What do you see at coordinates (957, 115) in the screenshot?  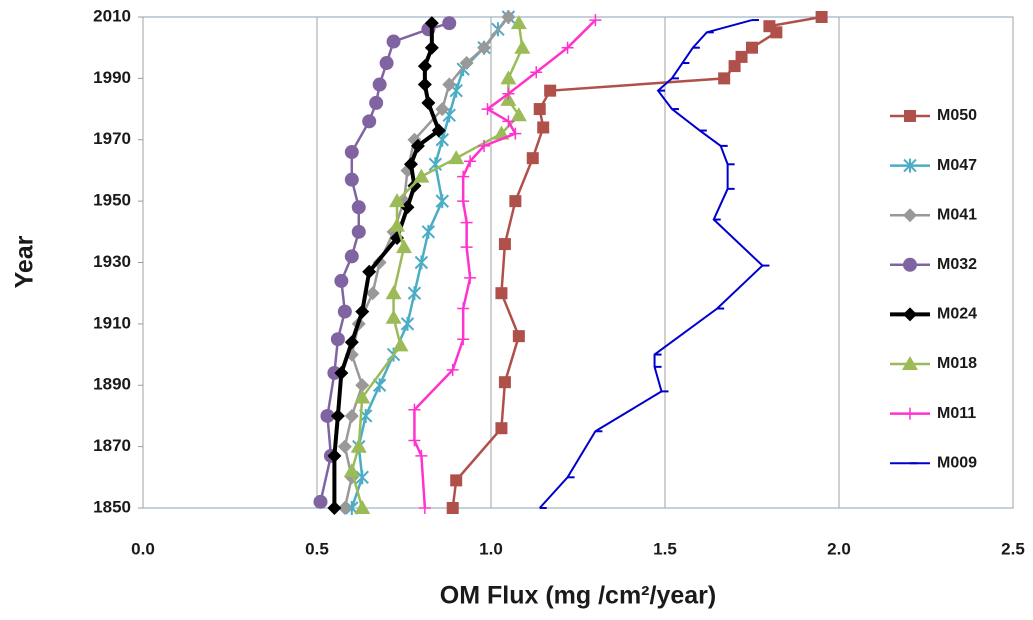 I see `legend-label: M050` at bounding box center [957, 115].